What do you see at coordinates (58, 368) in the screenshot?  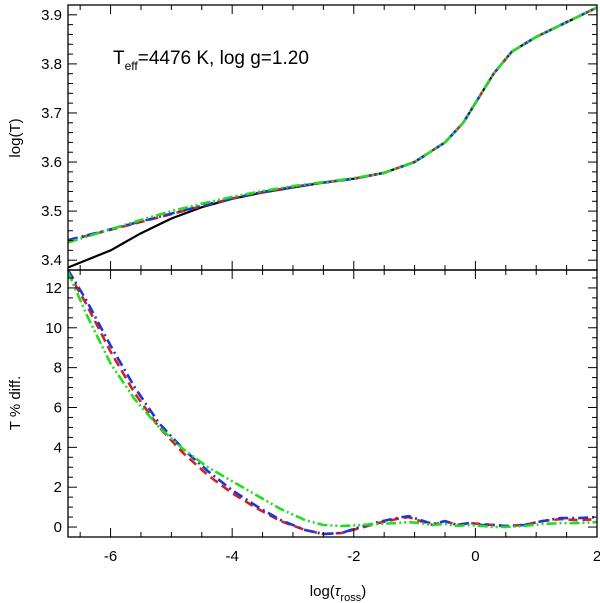 I see `y-tick-label: 8` at bounding box center [58, 368].